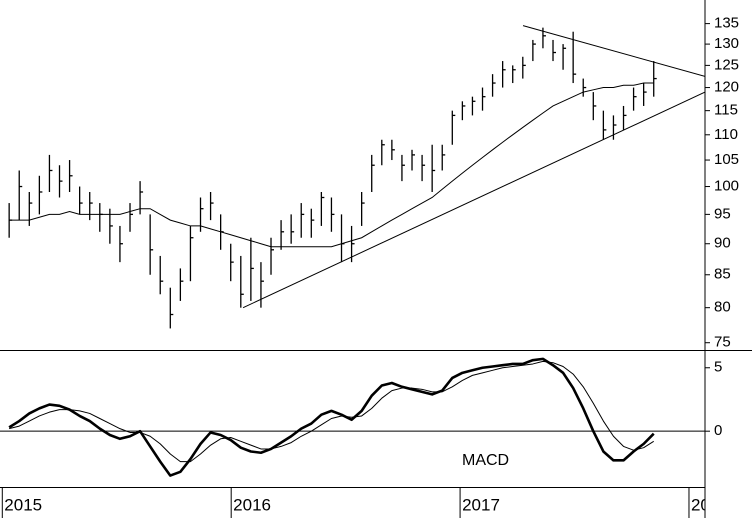 The width and height of the screenshot is (752, 518). Describe the element at coordinates (726, 87) in the screenshot. I see `y-tick-label: 120` at that location.